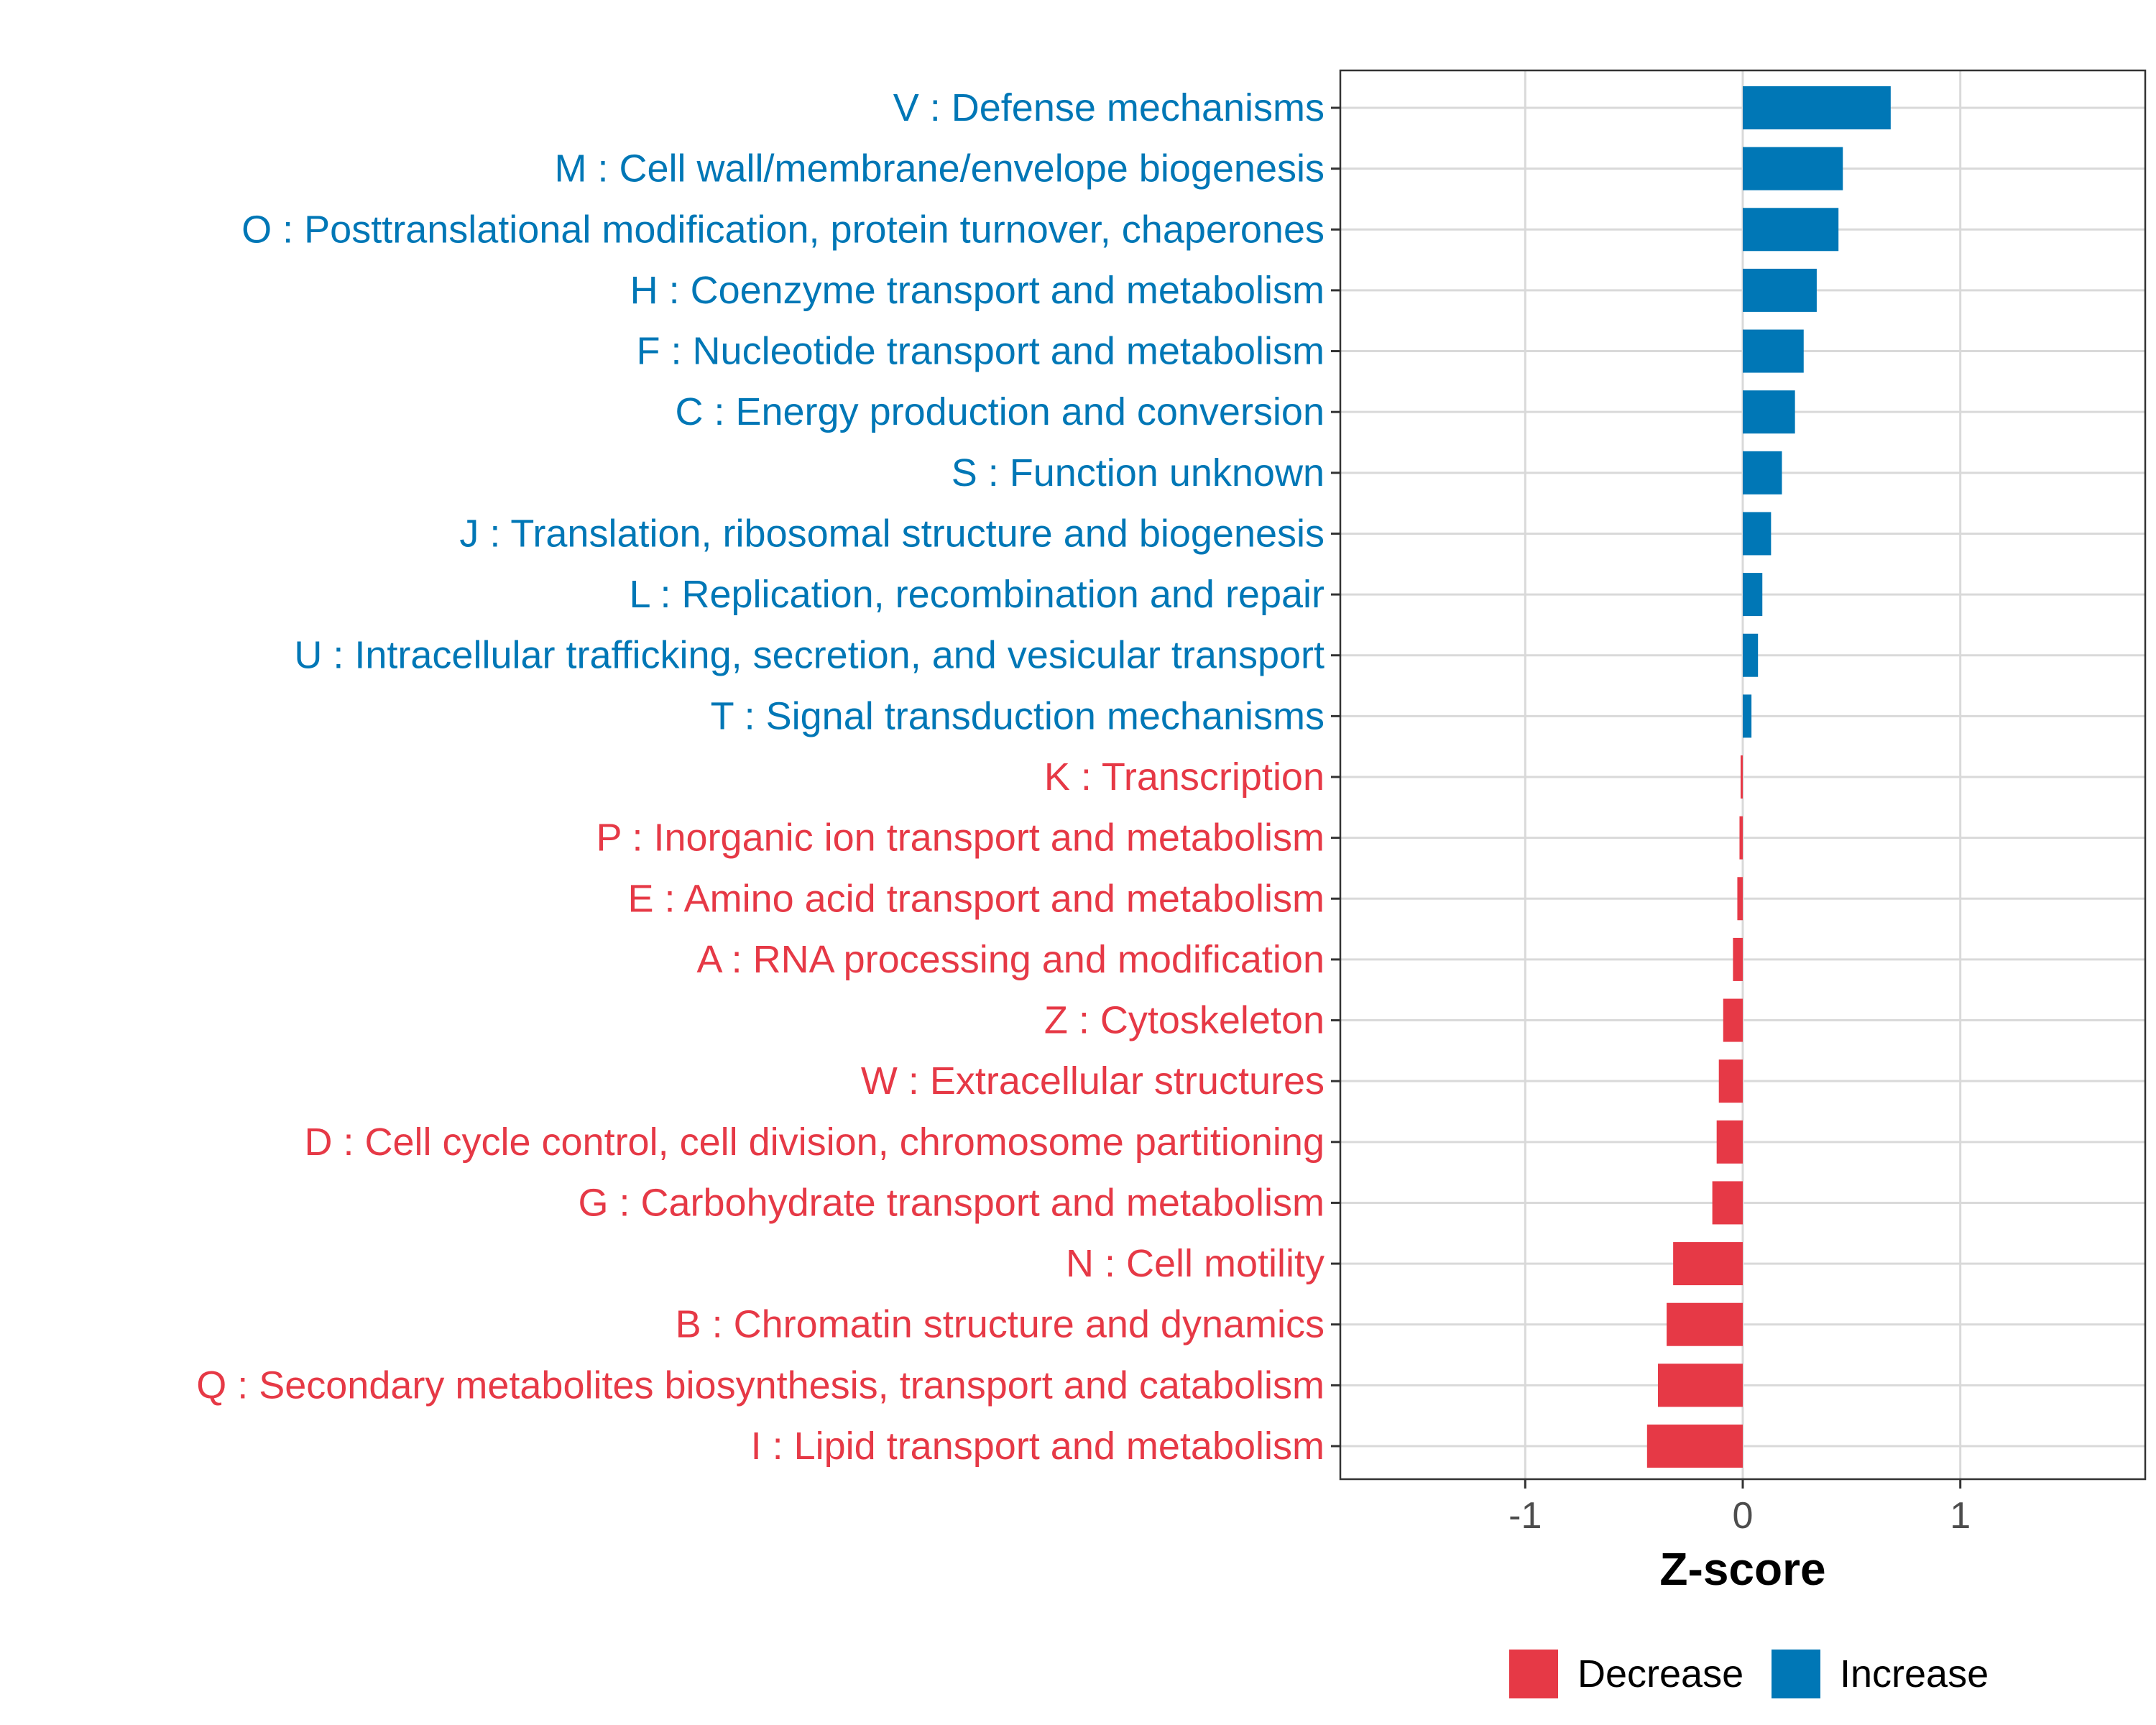  I want to click on category-label: H : Coenzyme transport and metabolism, so click(977, 290).